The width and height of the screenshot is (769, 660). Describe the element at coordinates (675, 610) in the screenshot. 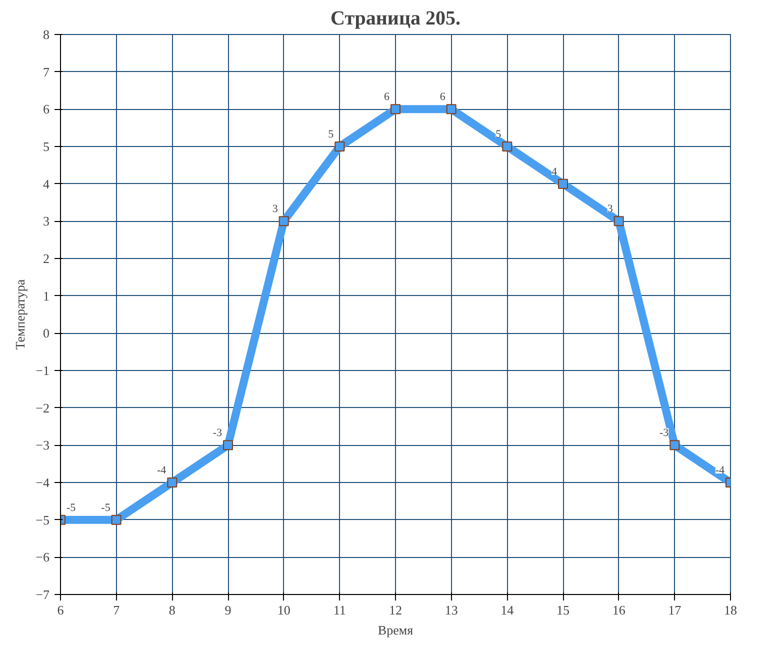

I see `x-tick-label: 17` at that location.